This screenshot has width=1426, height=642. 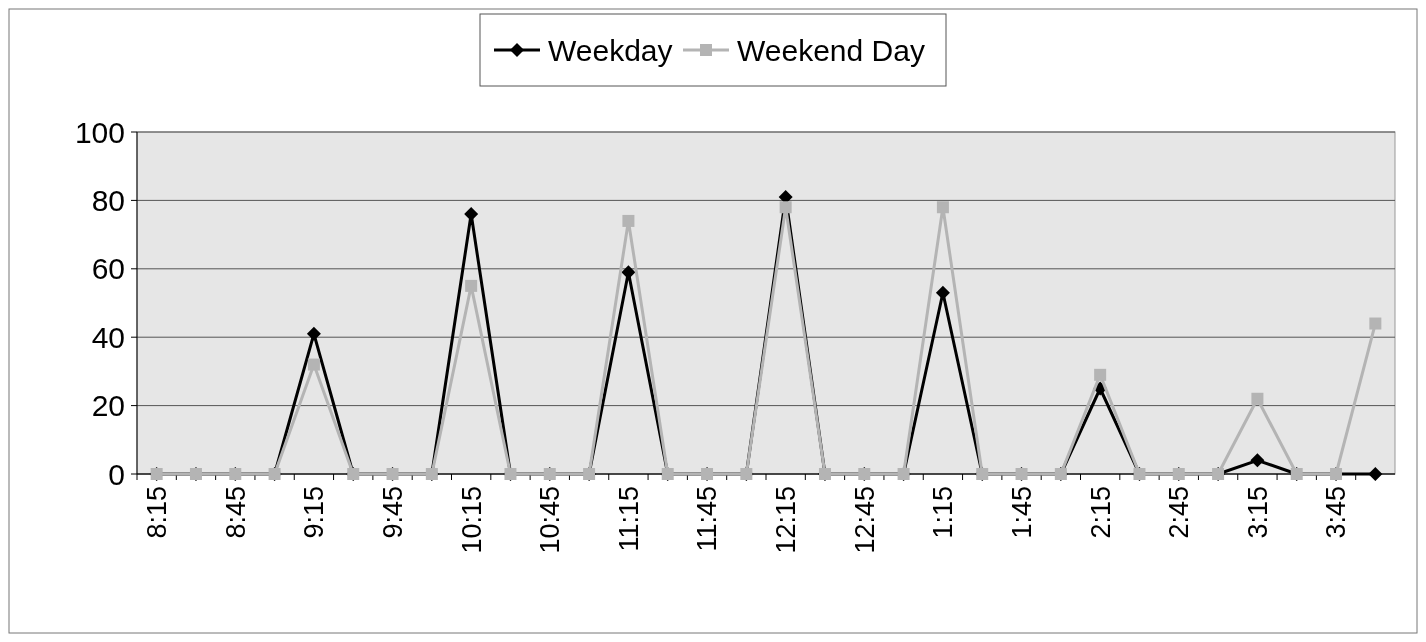 What do you see at coordinates (108, 200) in the screenshot?
I see `y-tick-label: 80` at bounding box center [108, 200].